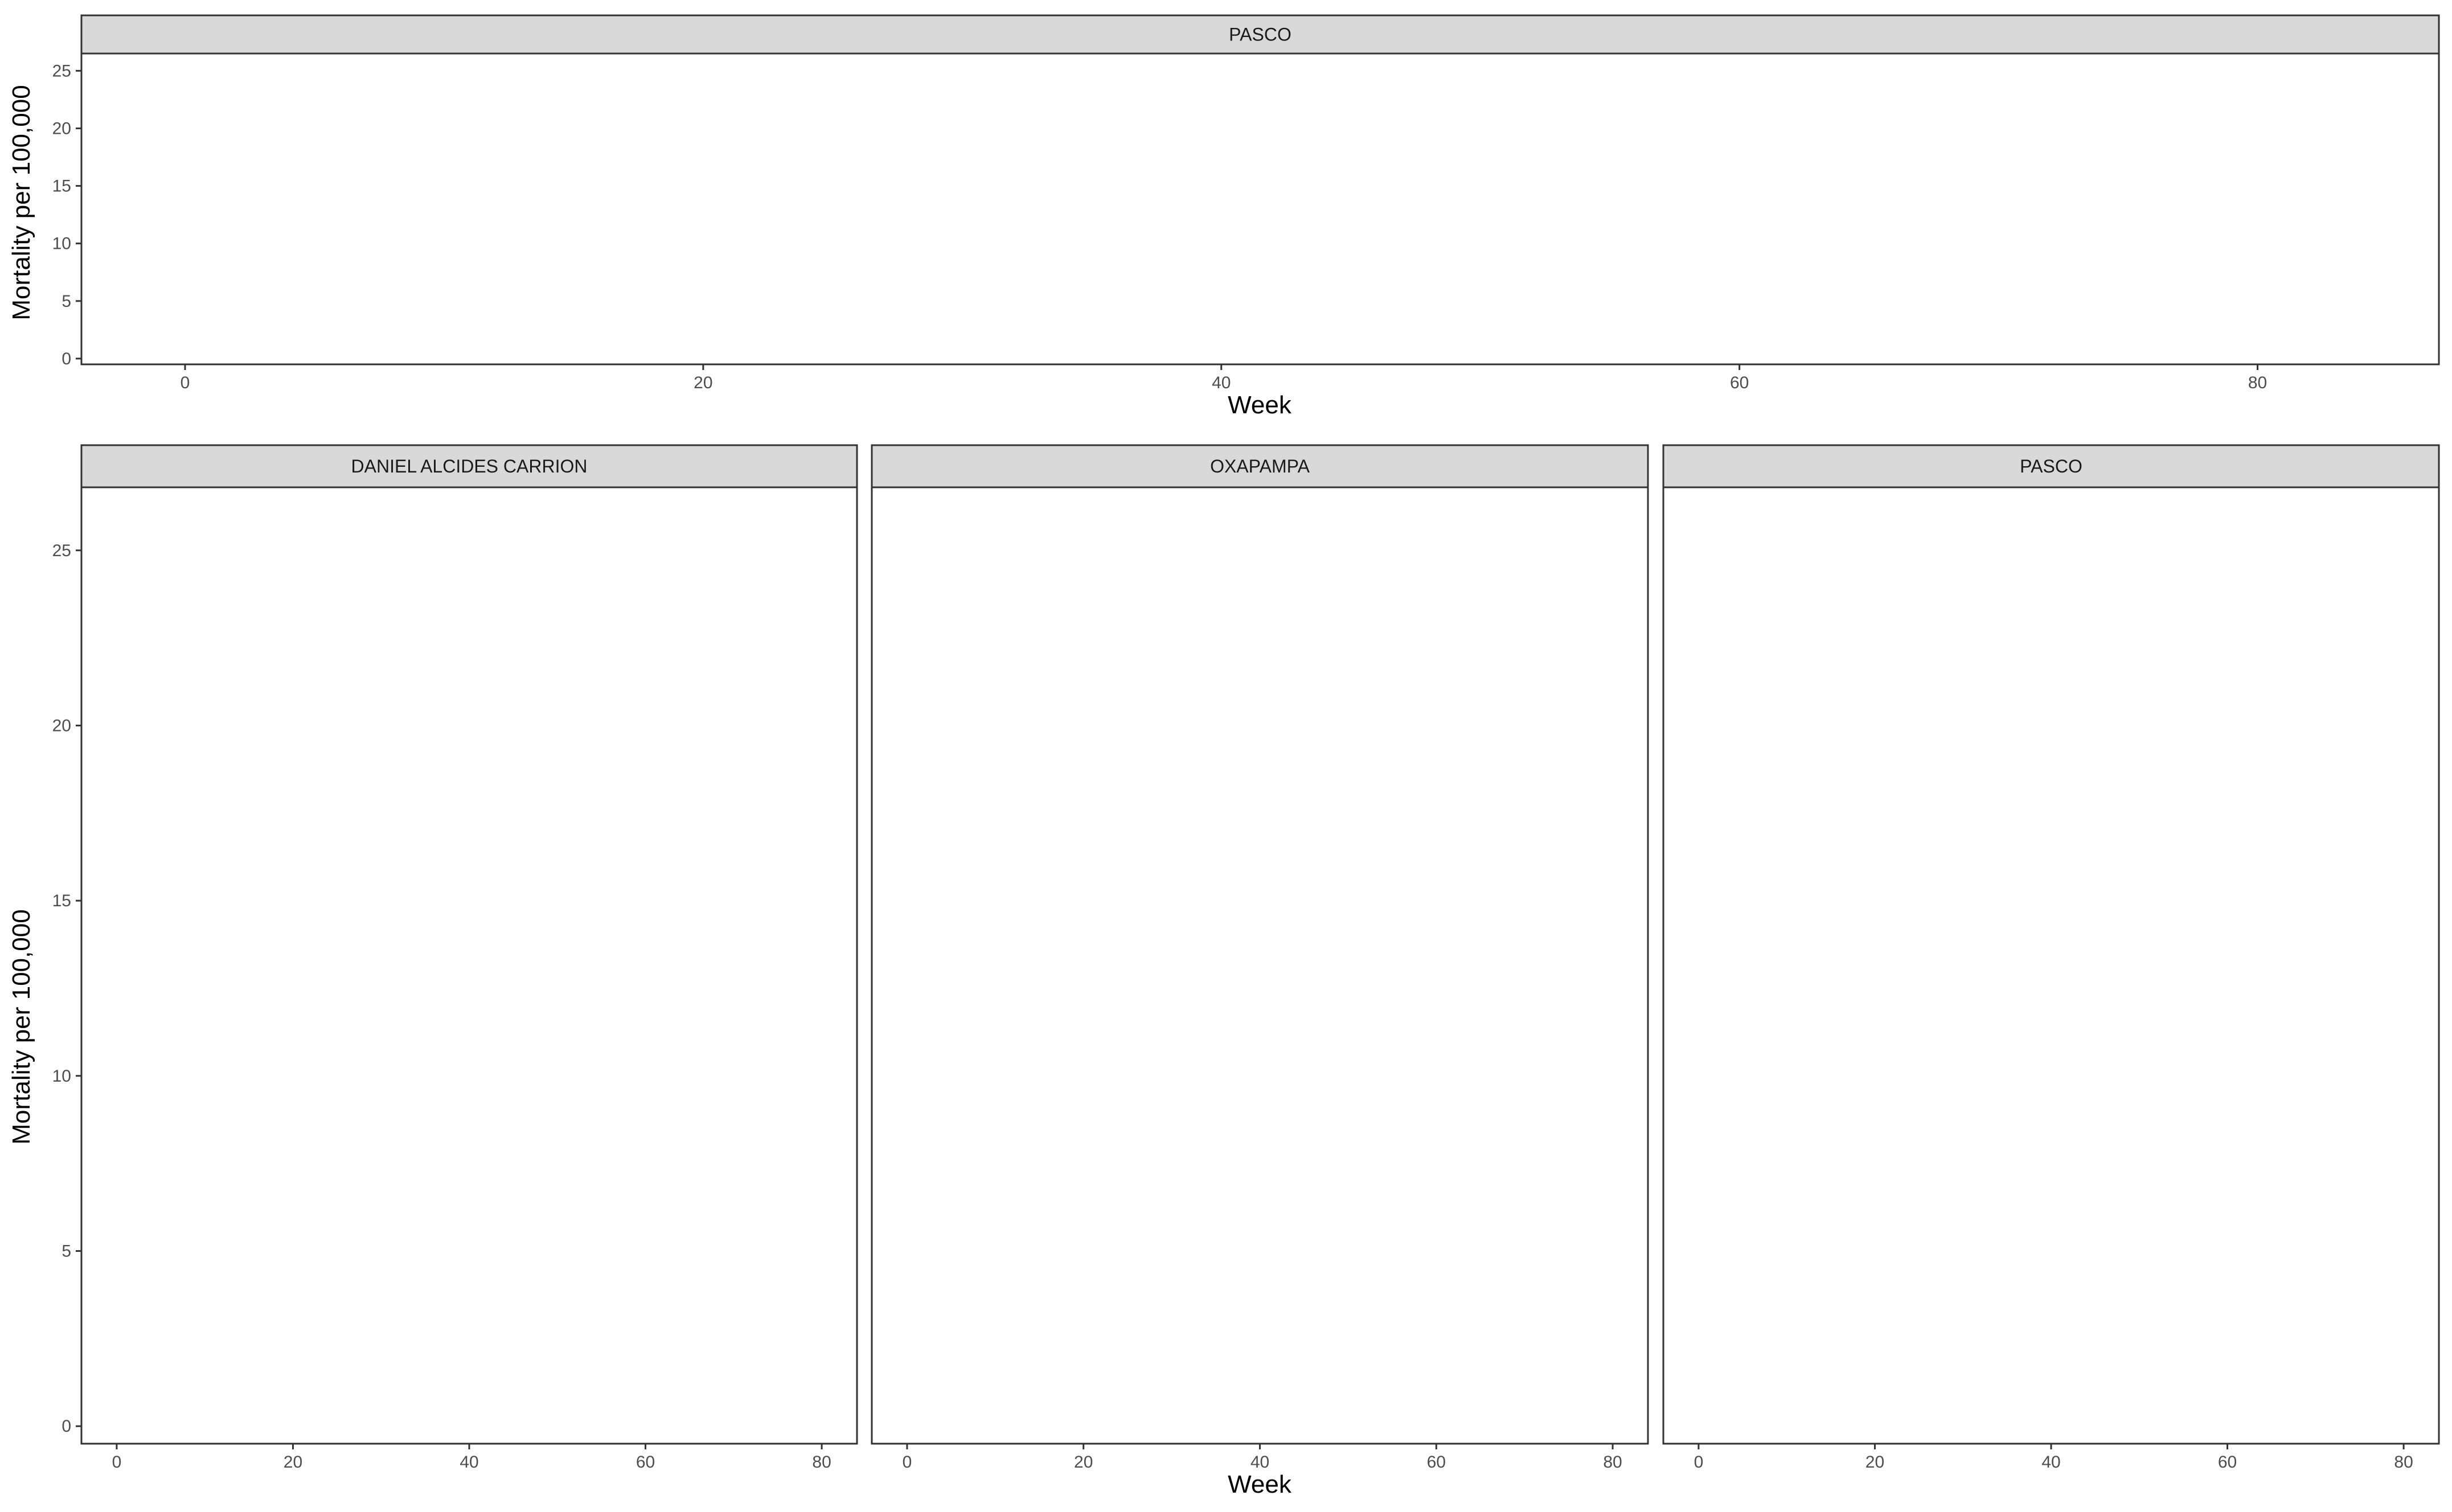  What do you see at coordinates (21, 1026) in the screenshot?
I see `bottom-y-axis-title: Mortality per 100,000` at bounding box center [21, 1026].